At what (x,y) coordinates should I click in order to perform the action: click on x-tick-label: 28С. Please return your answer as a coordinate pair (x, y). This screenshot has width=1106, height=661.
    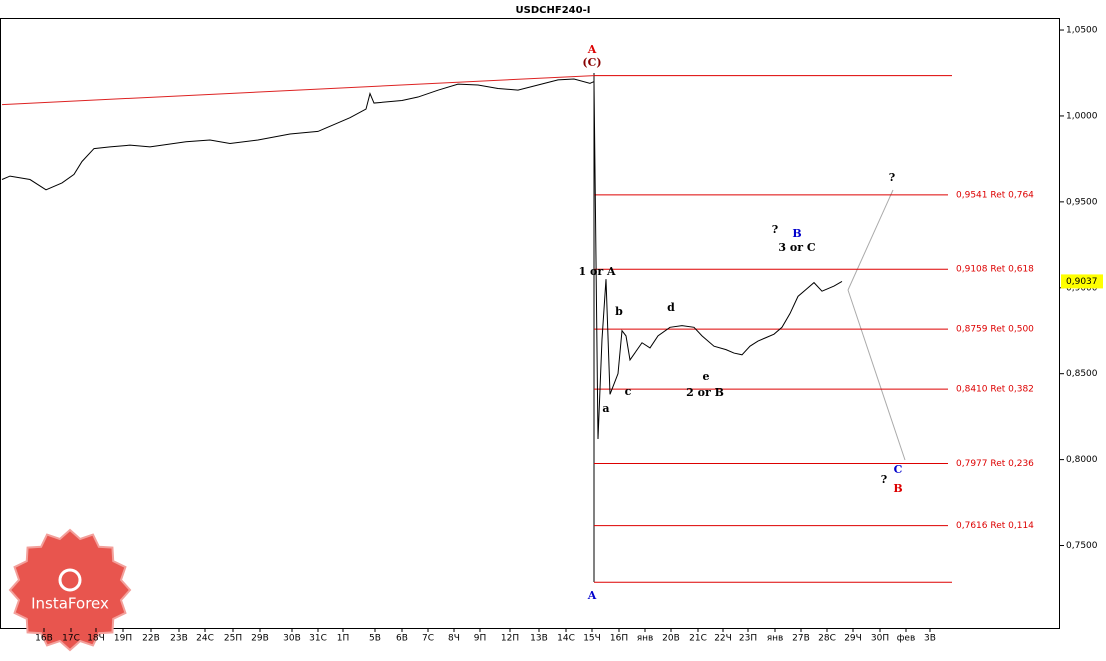
    Looking at the image, I should click on (827, 639).